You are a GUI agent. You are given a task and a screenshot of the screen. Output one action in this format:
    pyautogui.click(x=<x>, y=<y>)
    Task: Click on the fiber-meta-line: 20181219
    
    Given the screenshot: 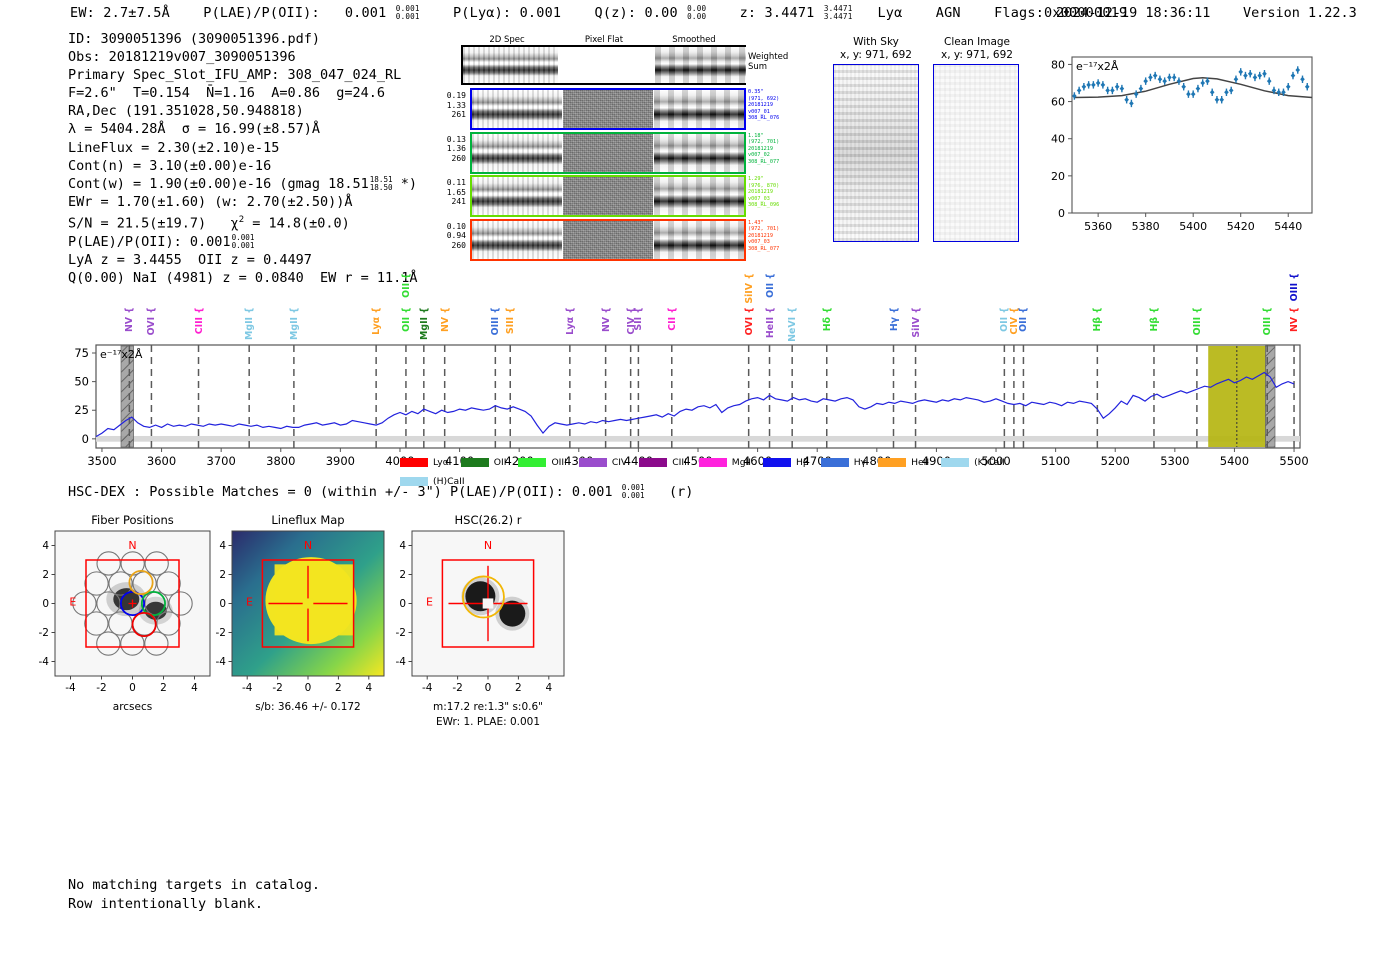 What is the action you would take?
    pyautogui.click(x=760, y=148)
    